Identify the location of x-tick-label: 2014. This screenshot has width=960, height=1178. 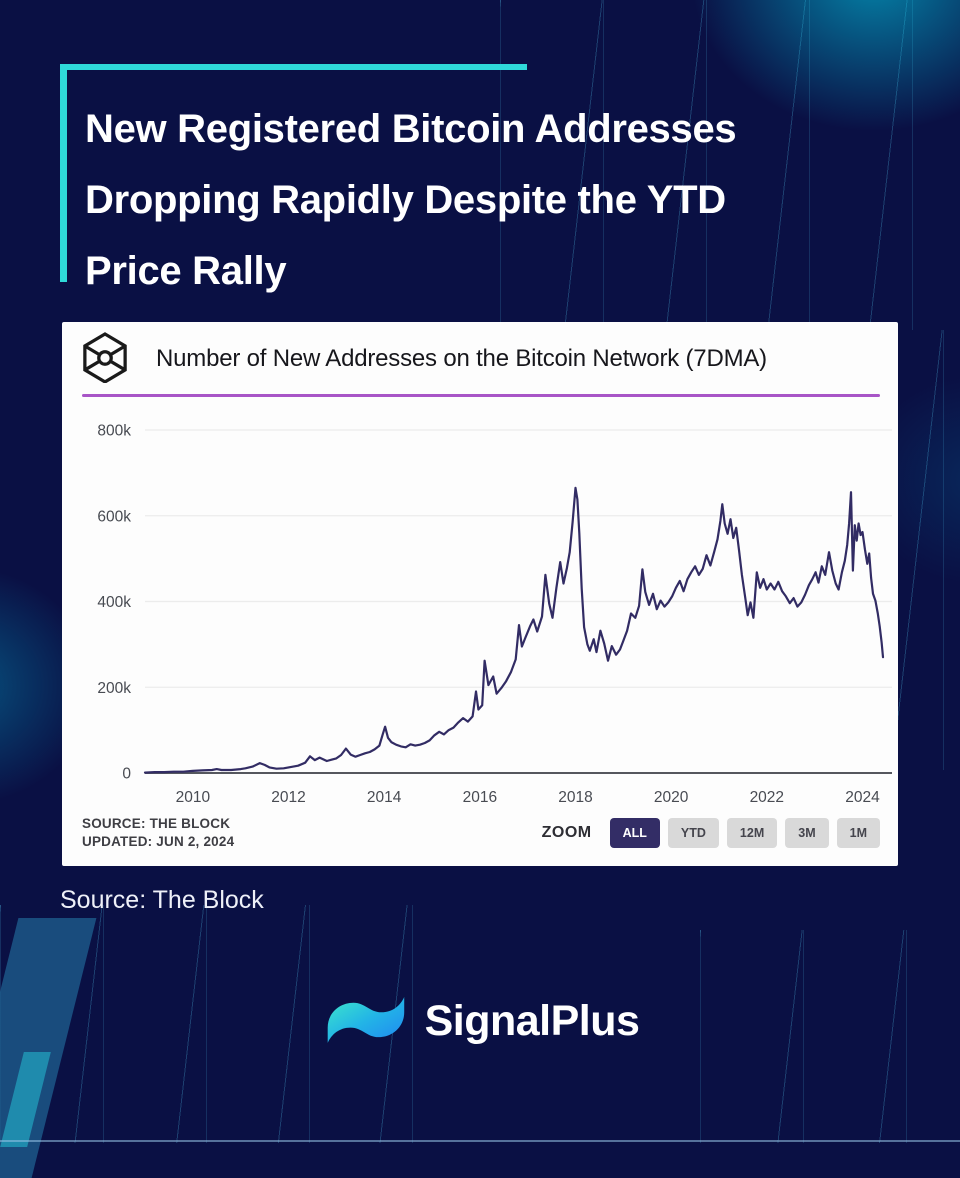
(384, 797).